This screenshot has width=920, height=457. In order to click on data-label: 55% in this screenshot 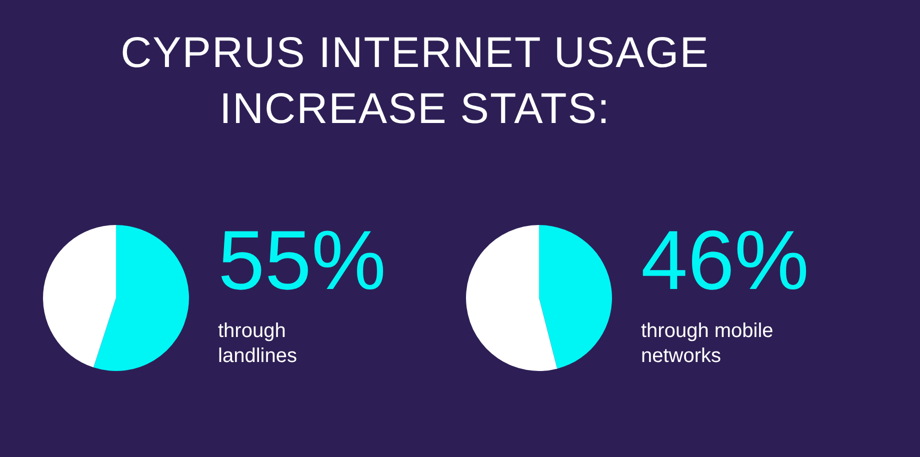, I will do `click(302, 260)`.